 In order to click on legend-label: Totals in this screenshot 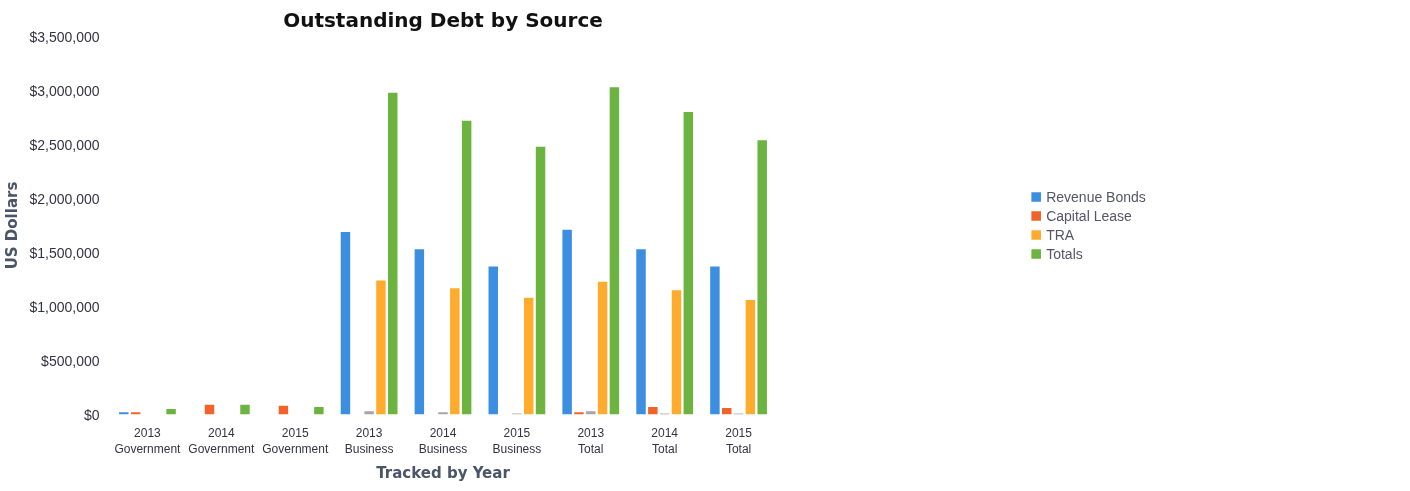, I will do `click(1064, 253)`.